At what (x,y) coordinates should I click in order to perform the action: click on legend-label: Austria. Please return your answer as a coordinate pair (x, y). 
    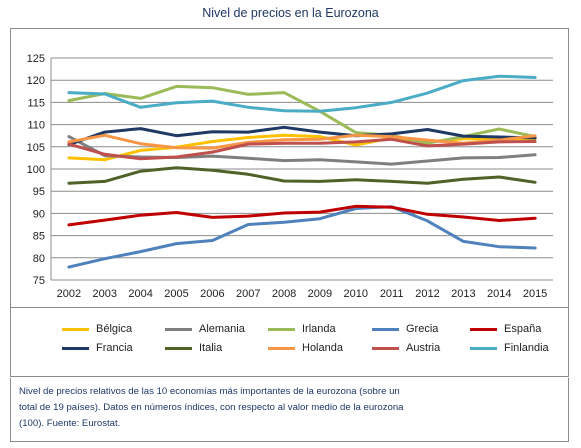
    Looking at the image, I should click on (423, 348).